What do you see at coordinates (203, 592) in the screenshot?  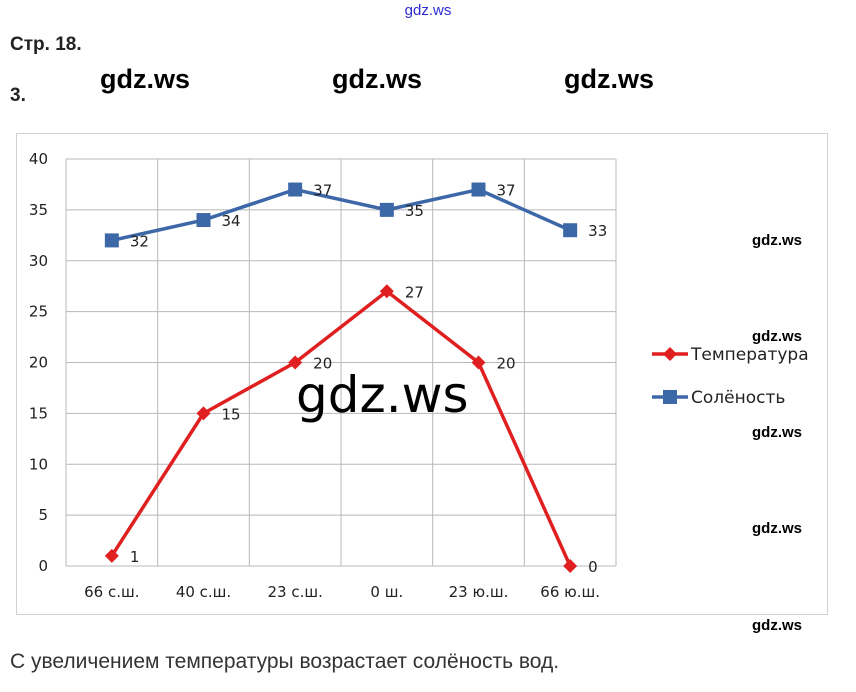 I see `x-tick-label: 40 с.ш.` at bounding box center [203, 592].